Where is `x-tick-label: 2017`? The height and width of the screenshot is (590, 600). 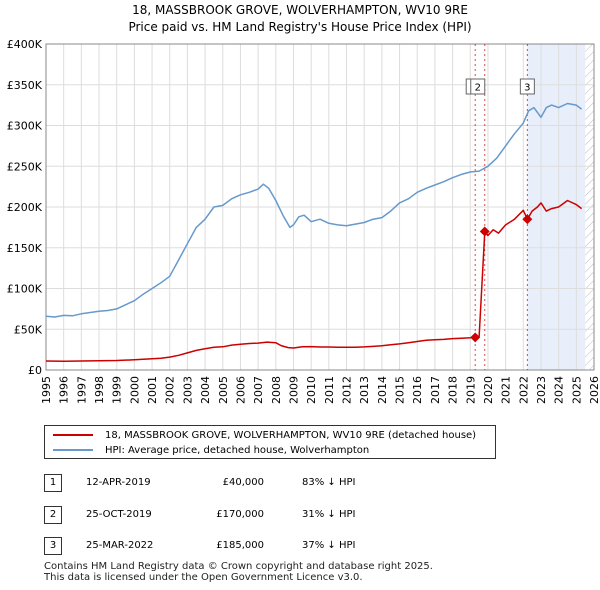 x-tick-label: 2017 is located at coordinates (435, 390).